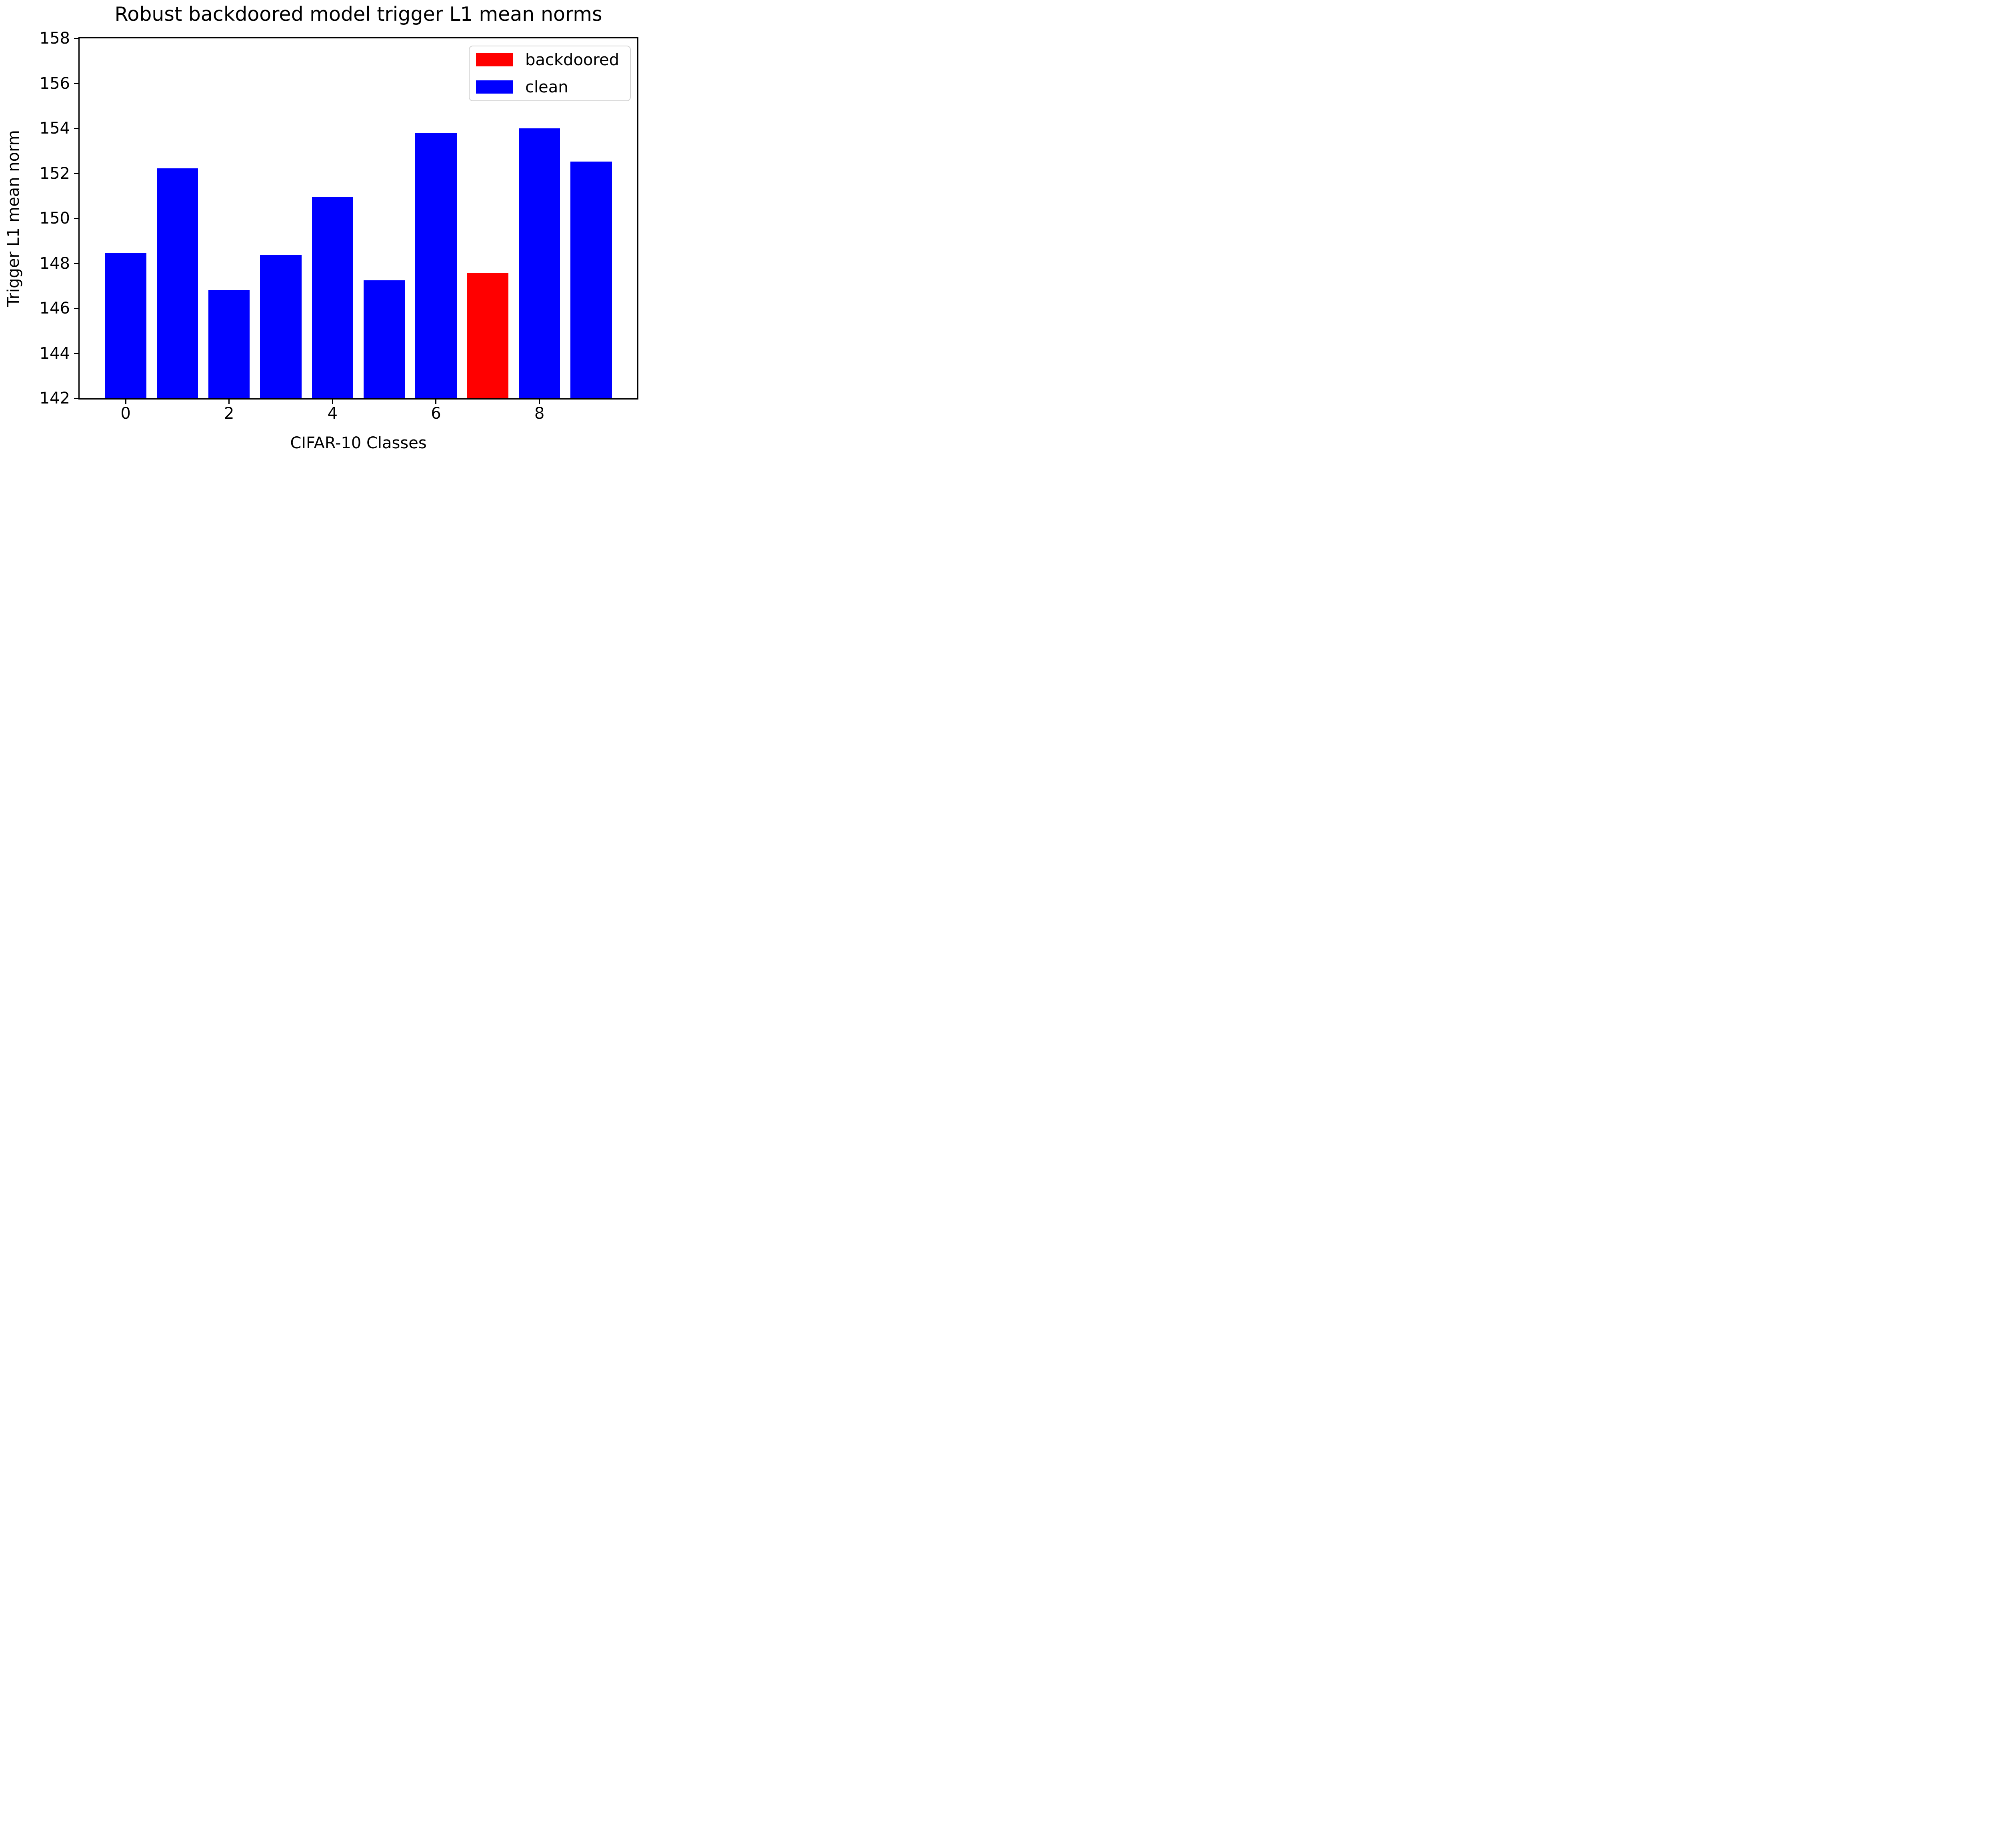 The width and height of the screenshot is (2000, 1848). Describe the element at coordinates (229, 414) in the screenshot. I see `x-tick-label-2: 2` at that location.